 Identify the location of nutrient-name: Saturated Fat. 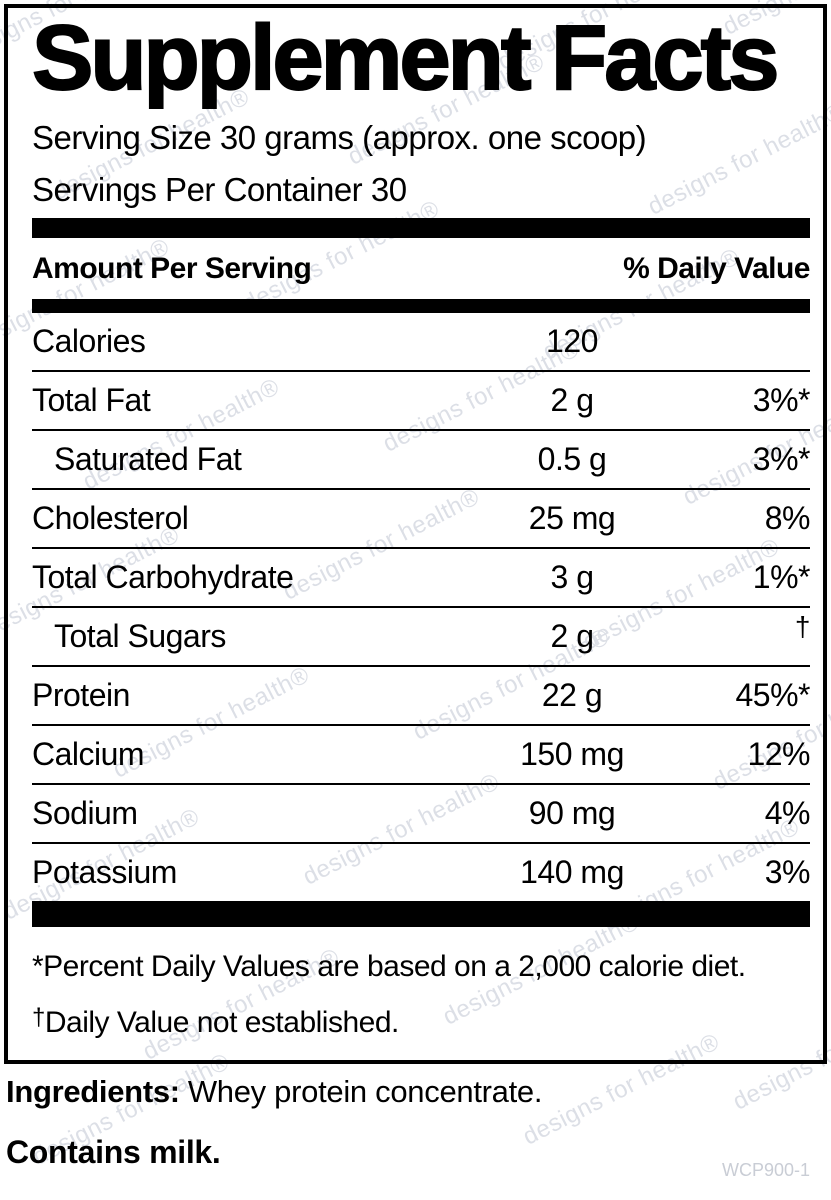
(148, 459).